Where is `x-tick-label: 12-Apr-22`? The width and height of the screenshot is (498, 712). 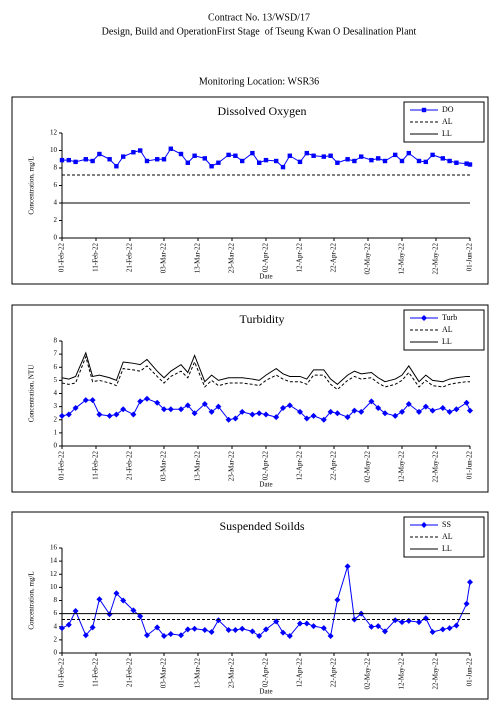 x-tick-label: 12-Apr-22 is located at coordinates (300, 466).